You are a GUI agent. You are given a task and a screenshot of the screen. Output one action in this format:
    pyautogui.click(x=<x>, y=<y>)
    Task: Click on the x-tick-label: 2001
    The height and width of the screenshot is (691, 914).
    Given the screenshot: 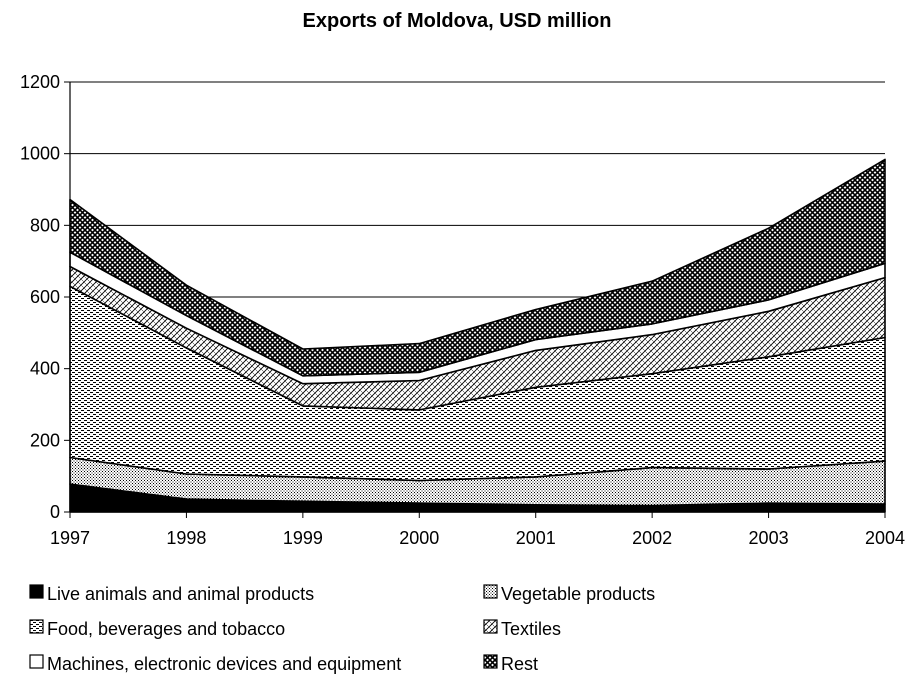 What is the action you would take?
    pyautogui.click(x=536, y=538)
    